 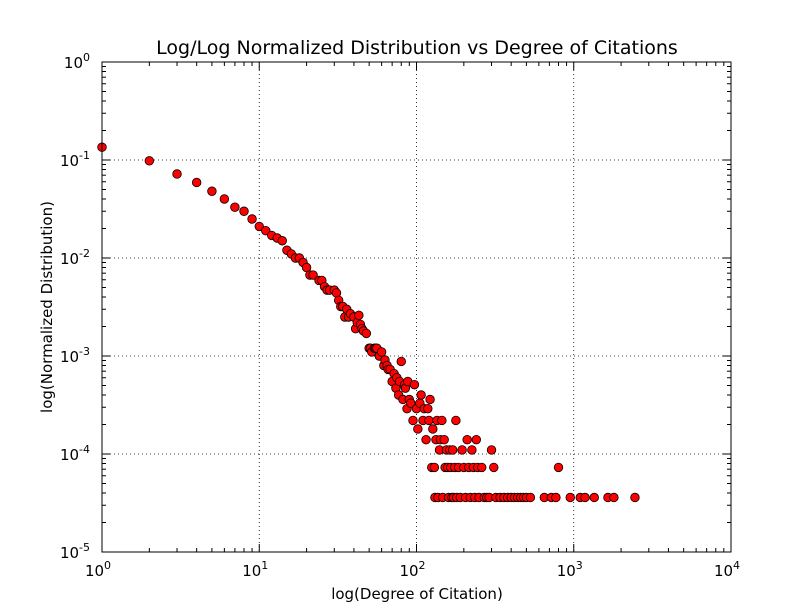 I want to click on y-tick-label: 10⁻³, so click(x=75, y=355).